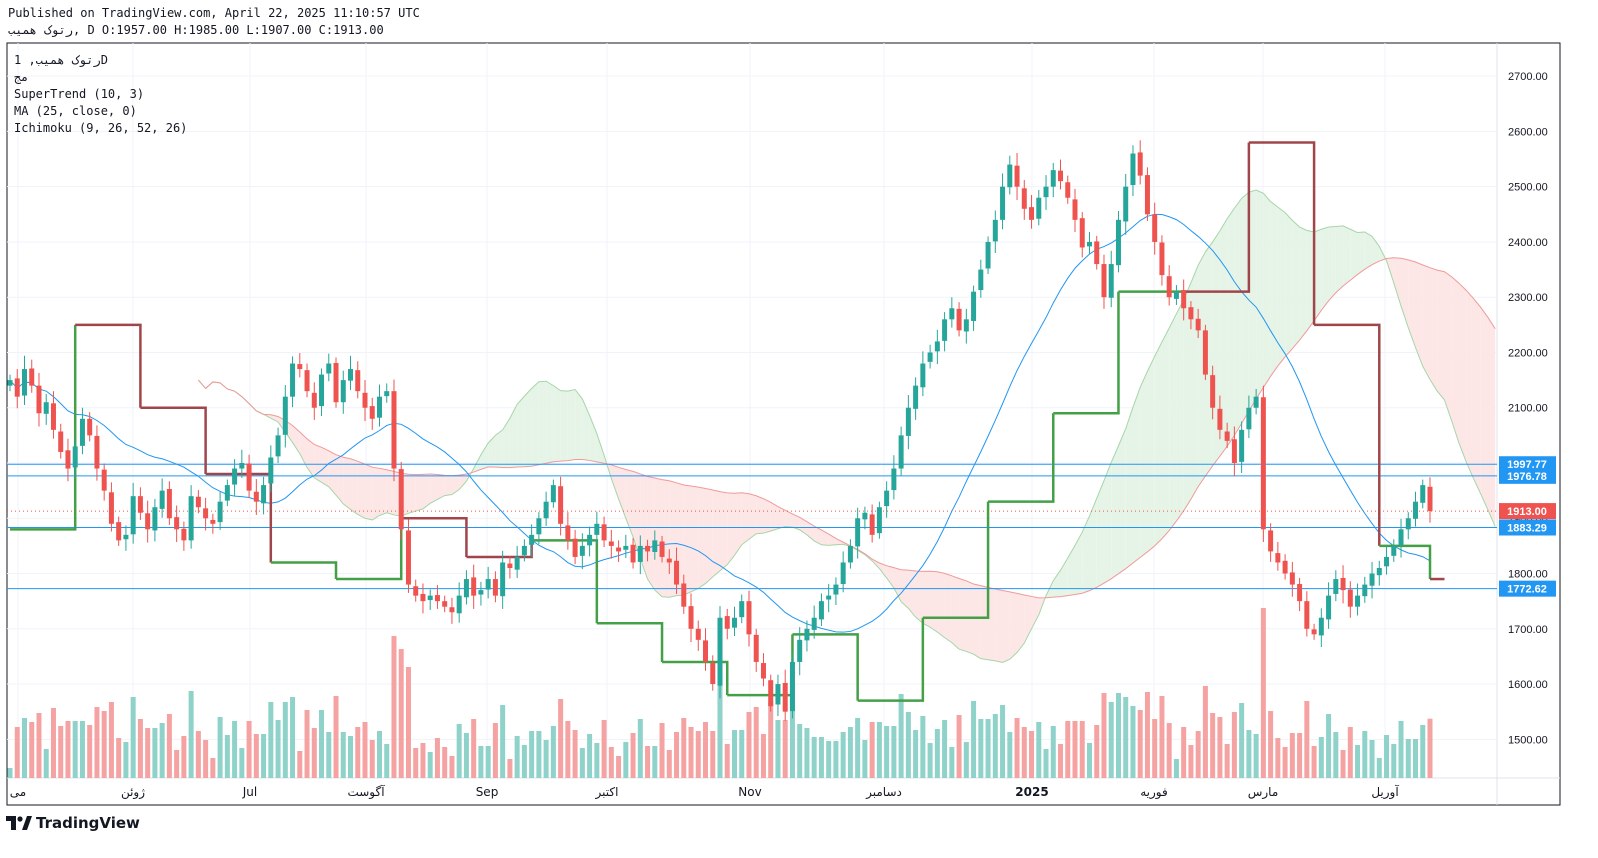 The width and height of the screenshot is (1598, 858). I want to click on legend-ichimoku: Ichimoku (9, 26, 52, 26), so click(101, 128).